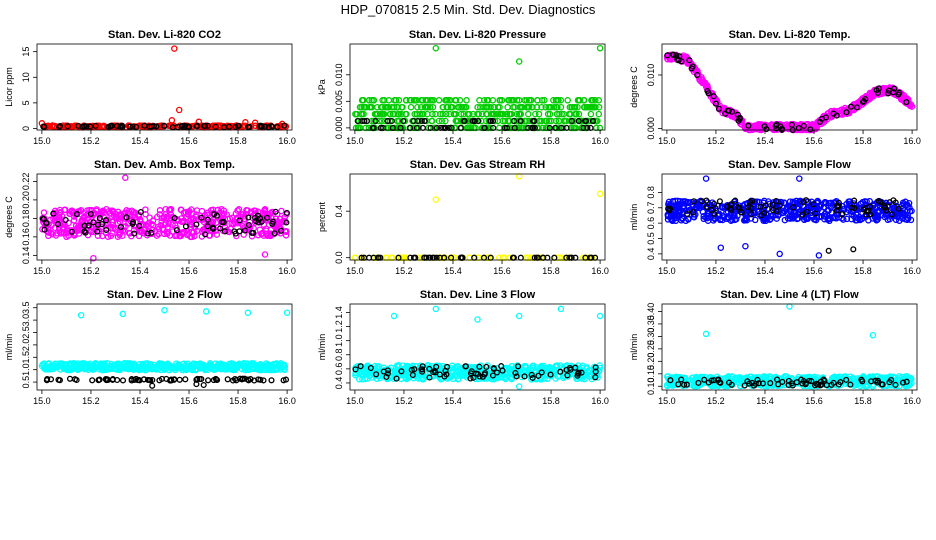 The height and width of the screenshot is (540, 936). I want to click on data-point-yellow, so click(436, 199).